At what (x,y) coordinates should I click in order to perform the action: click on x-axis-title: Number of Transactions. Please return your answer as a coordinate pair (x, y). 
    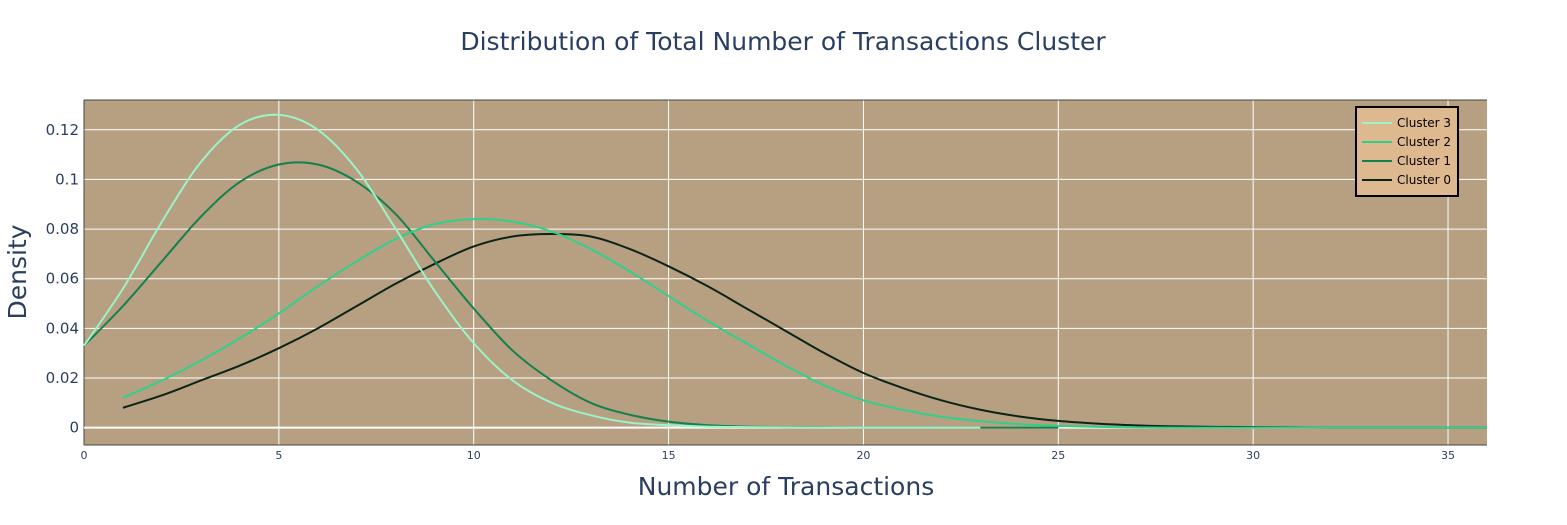
    Looking at the image, I should click on (786, 486).